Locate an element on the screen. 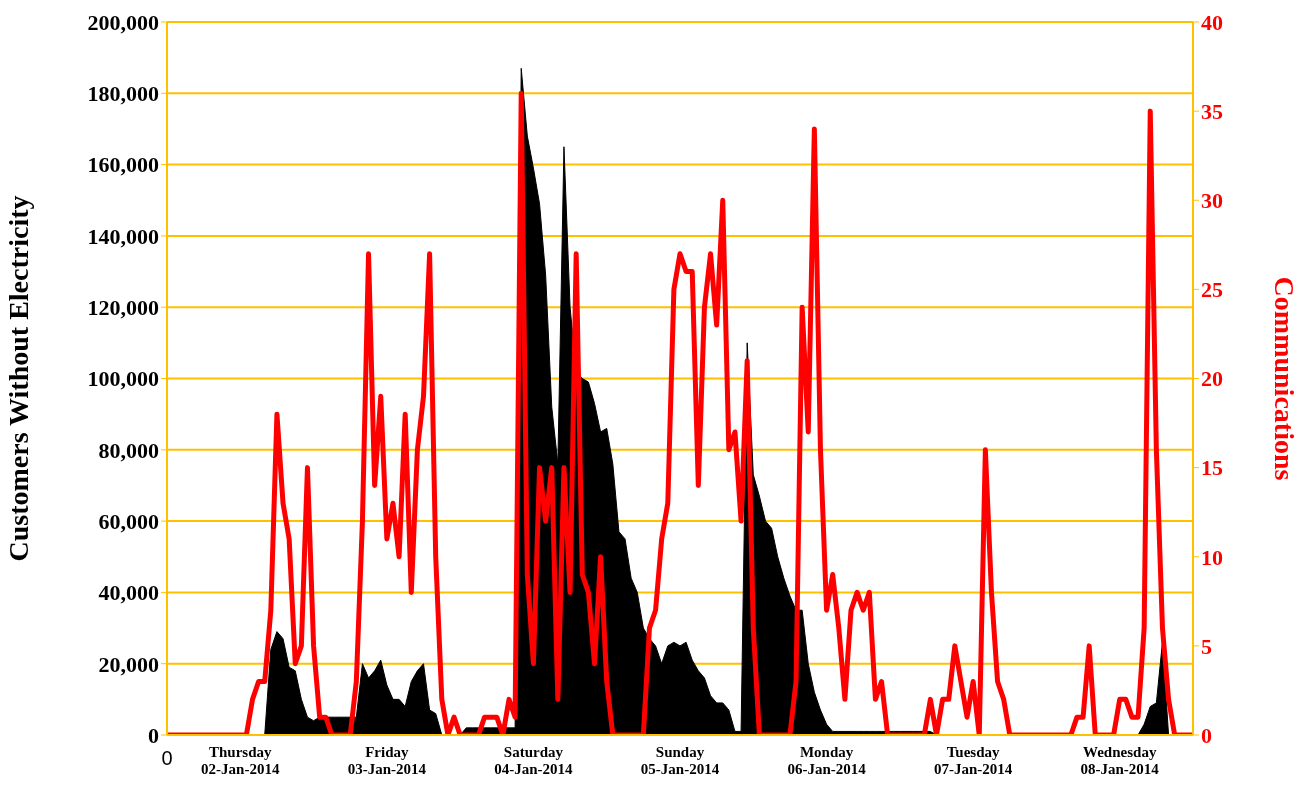 This screenshot has height=799, width=1307. y-tick-label: 200,000 is located at coordinates (123, 22).